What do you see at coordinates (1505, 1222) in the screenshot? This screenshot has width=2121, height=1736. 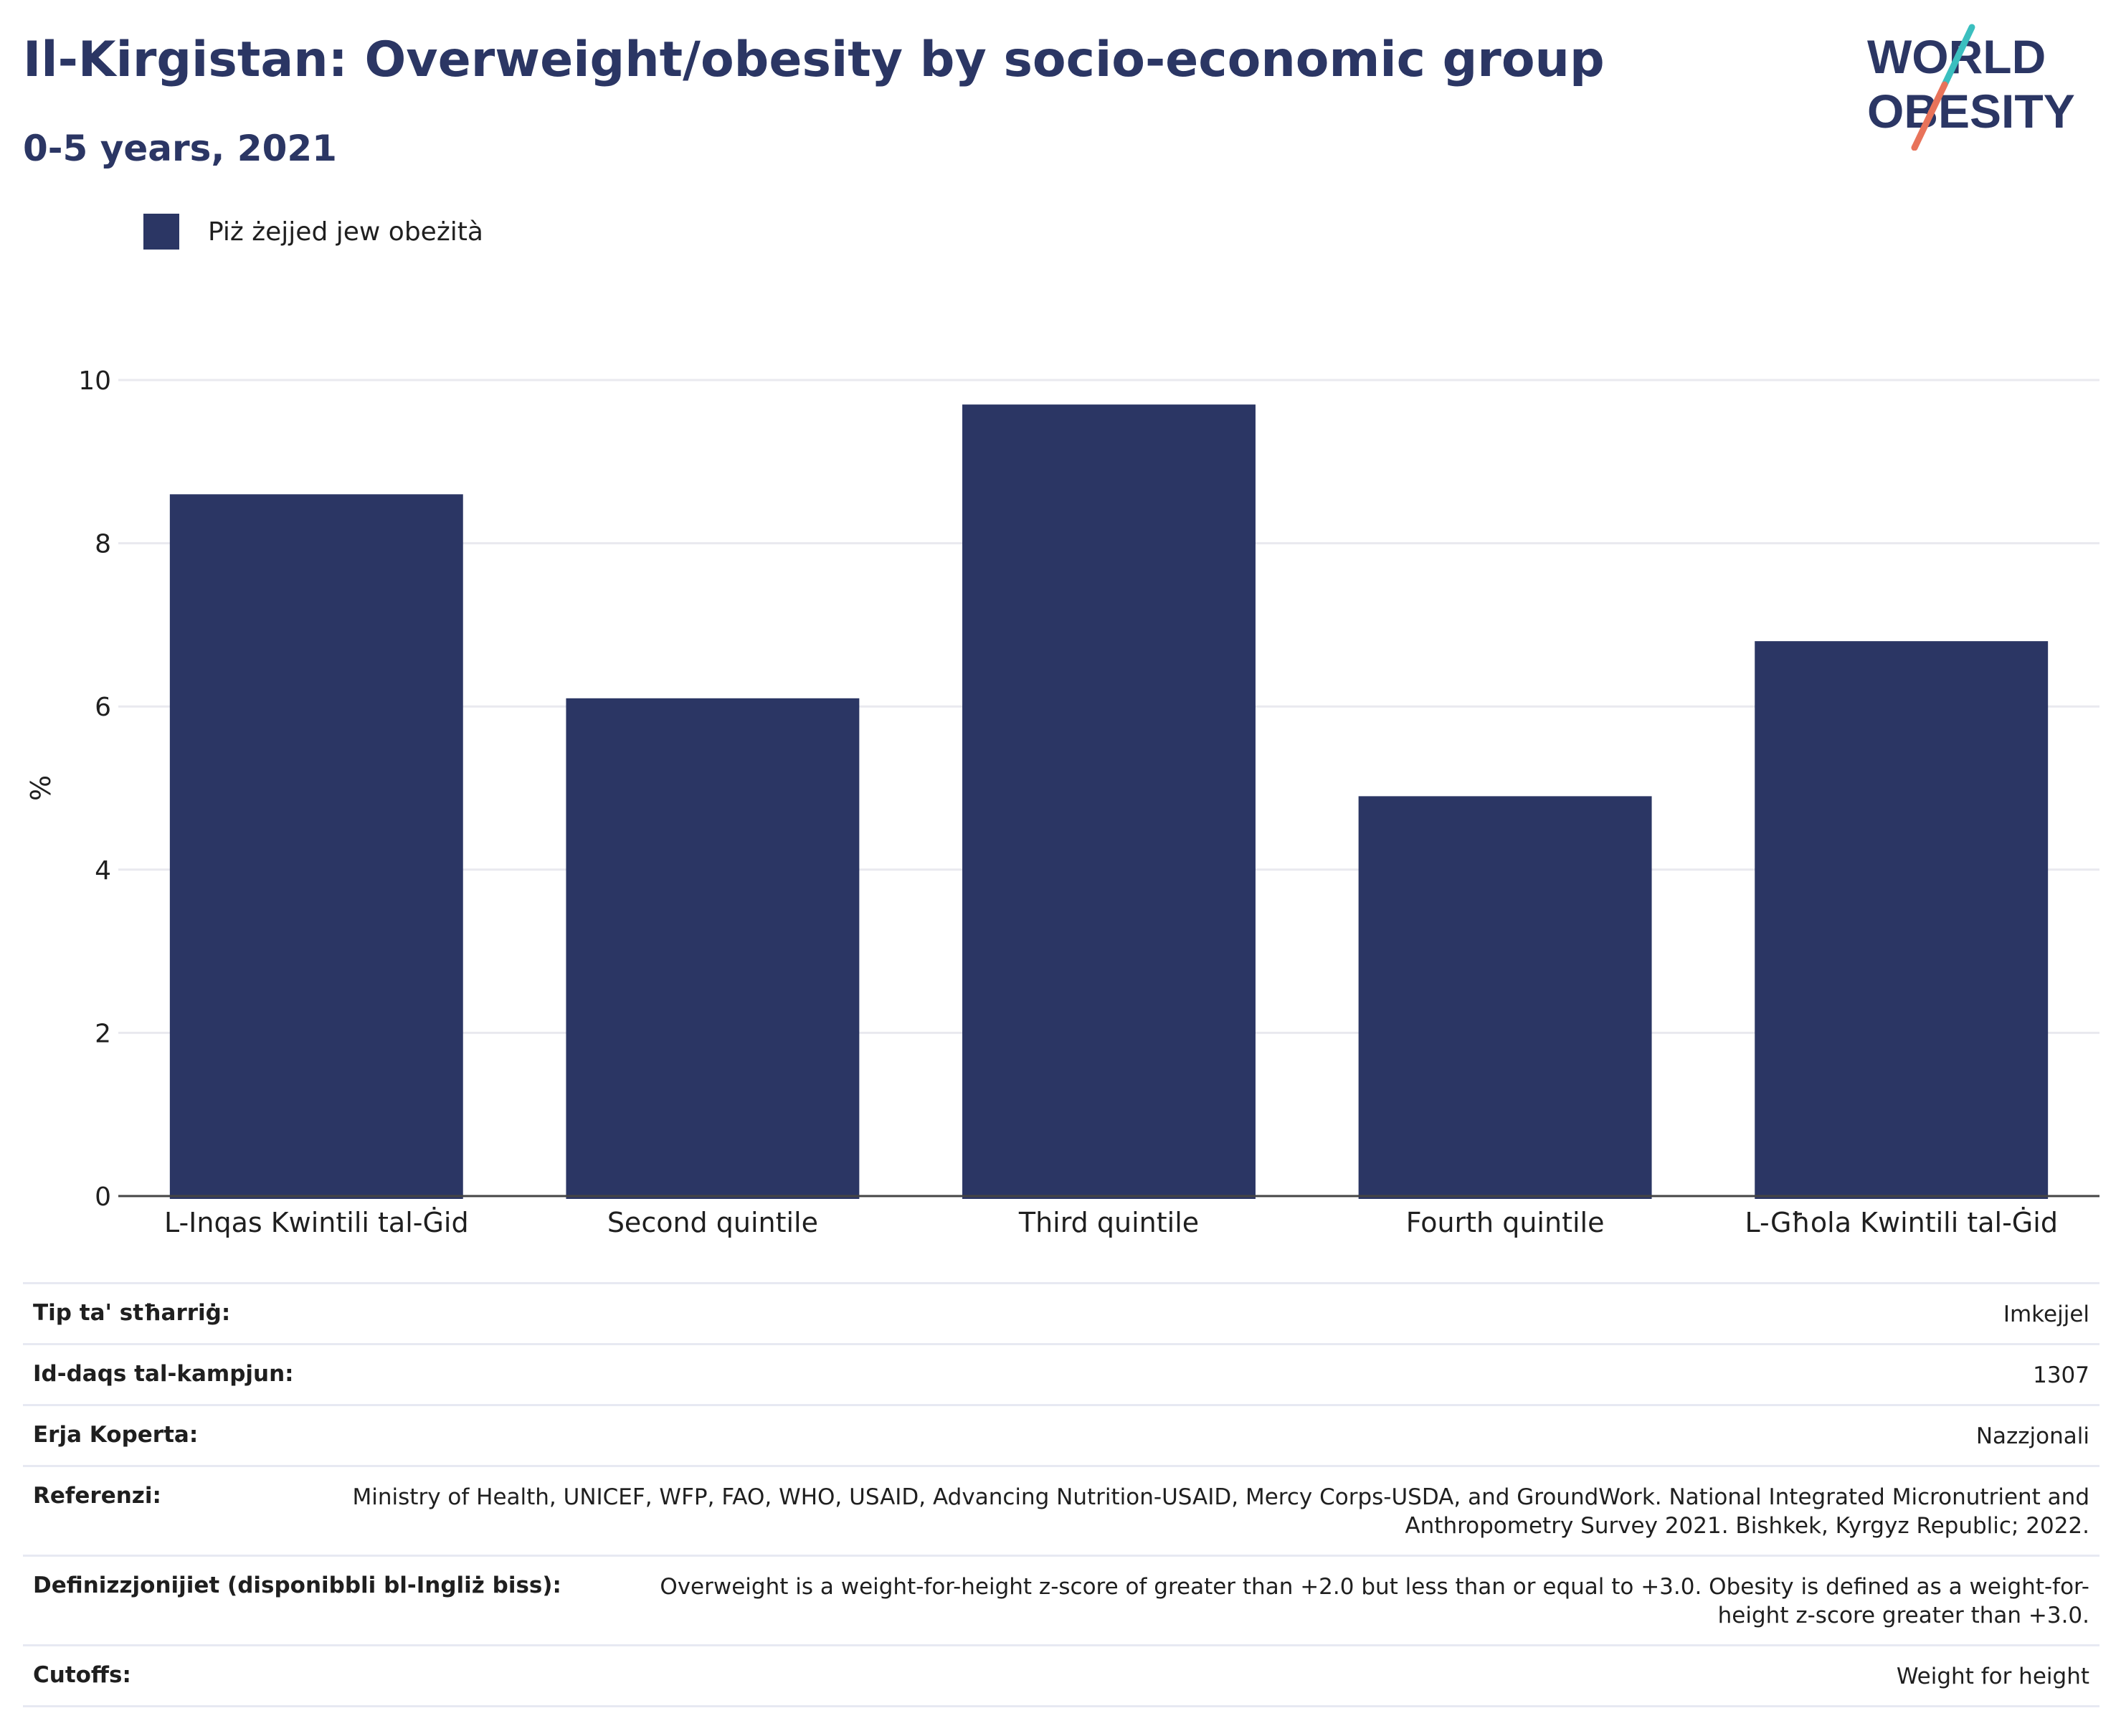 I see `x-tick-label: Fourth quintile` at bounding box center [1505, 1222].